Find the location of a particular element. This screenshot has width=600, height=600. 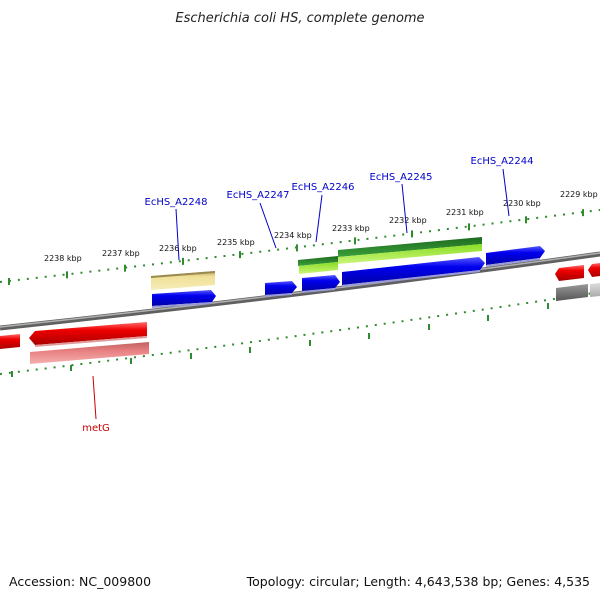

cds-left-red is located at coordinates (10, 341).